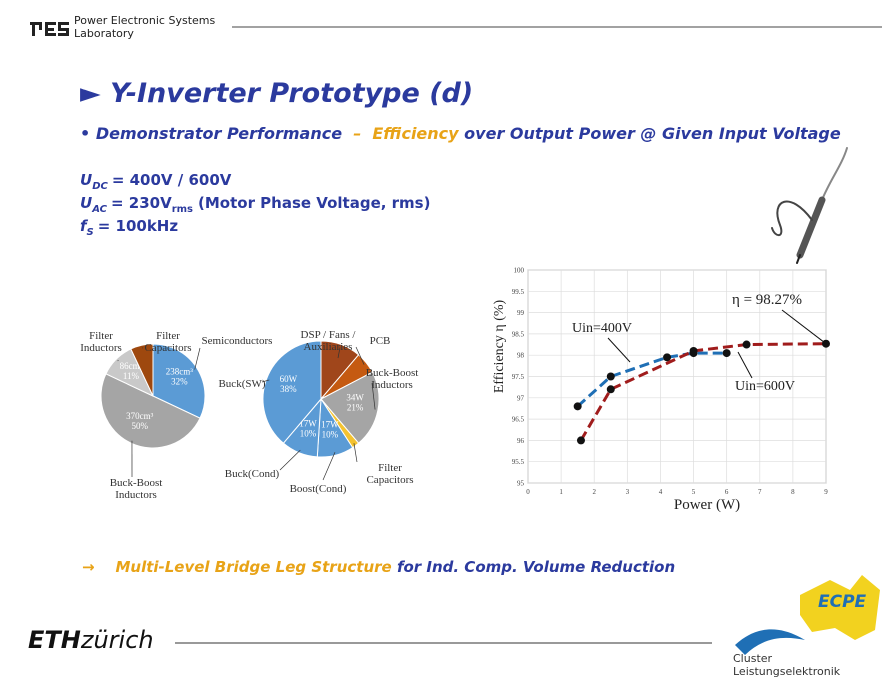 Image resolution: width=892 pixels, height=688 pixels. Describe the element at coordinates (767, 300) in the screenshot. I see `annotation: η = 98.27%` at that location.